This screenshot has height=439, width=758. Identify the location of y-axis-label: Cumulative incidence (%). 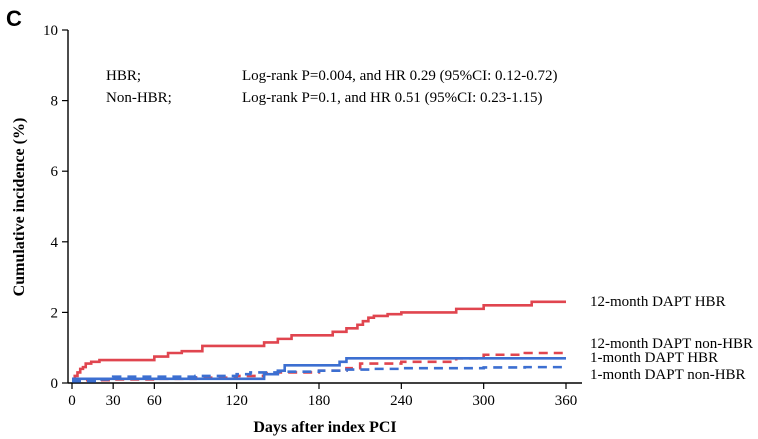
(19, 207).